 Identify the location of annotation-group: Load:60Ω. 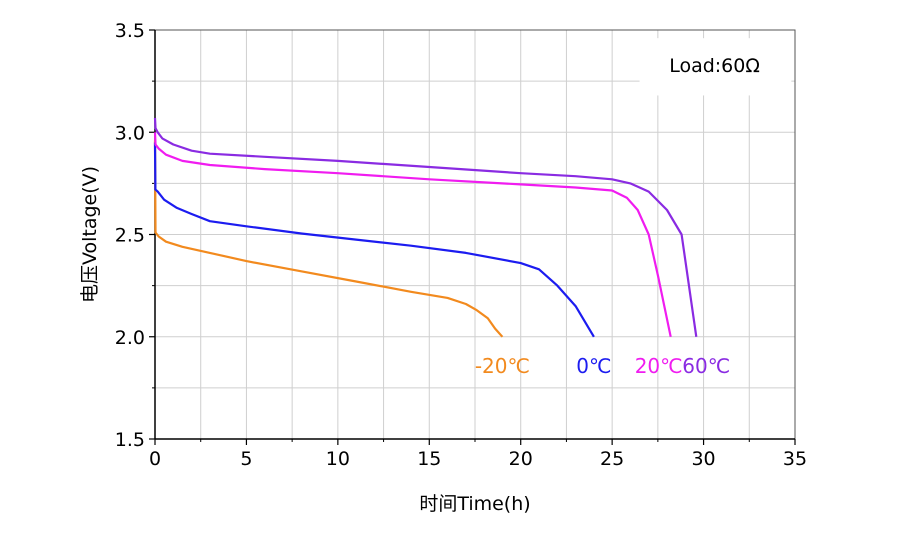
(715, 67).